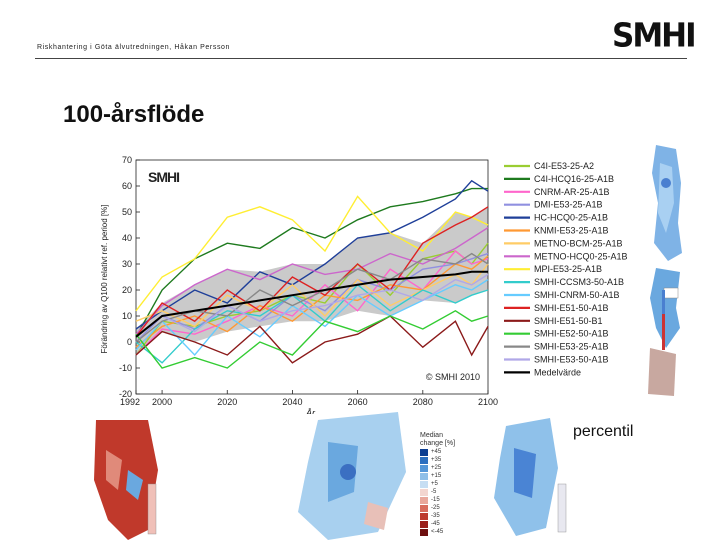 The width and height of the screenshot is (720, 540). I want to click on slide-title: 100-årsflöde, so click(134, 114).